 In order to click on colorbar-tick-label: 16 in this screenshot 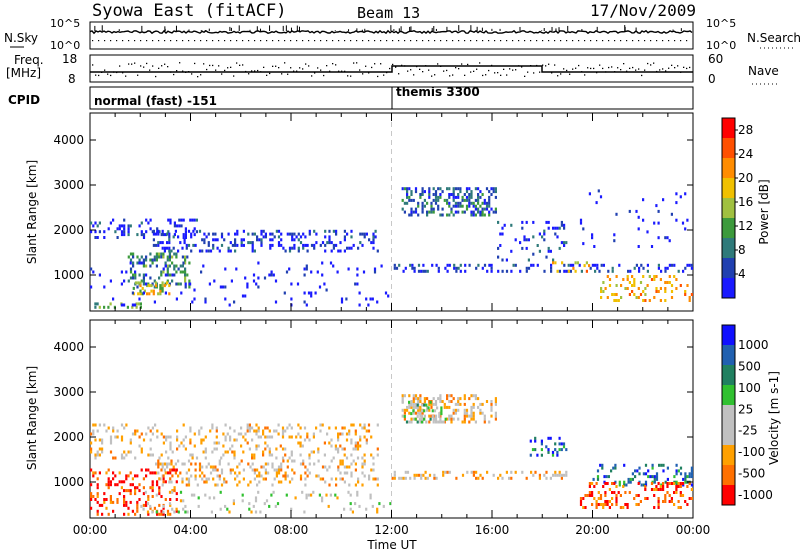, I will do `click(745, 202)`.